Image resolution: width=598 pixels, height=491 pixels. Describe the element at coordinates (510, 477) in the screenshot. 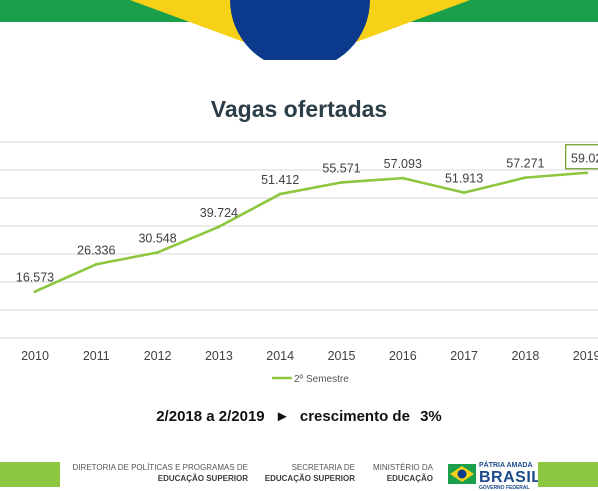

I see `brand-line2: BRASIL` at that location.